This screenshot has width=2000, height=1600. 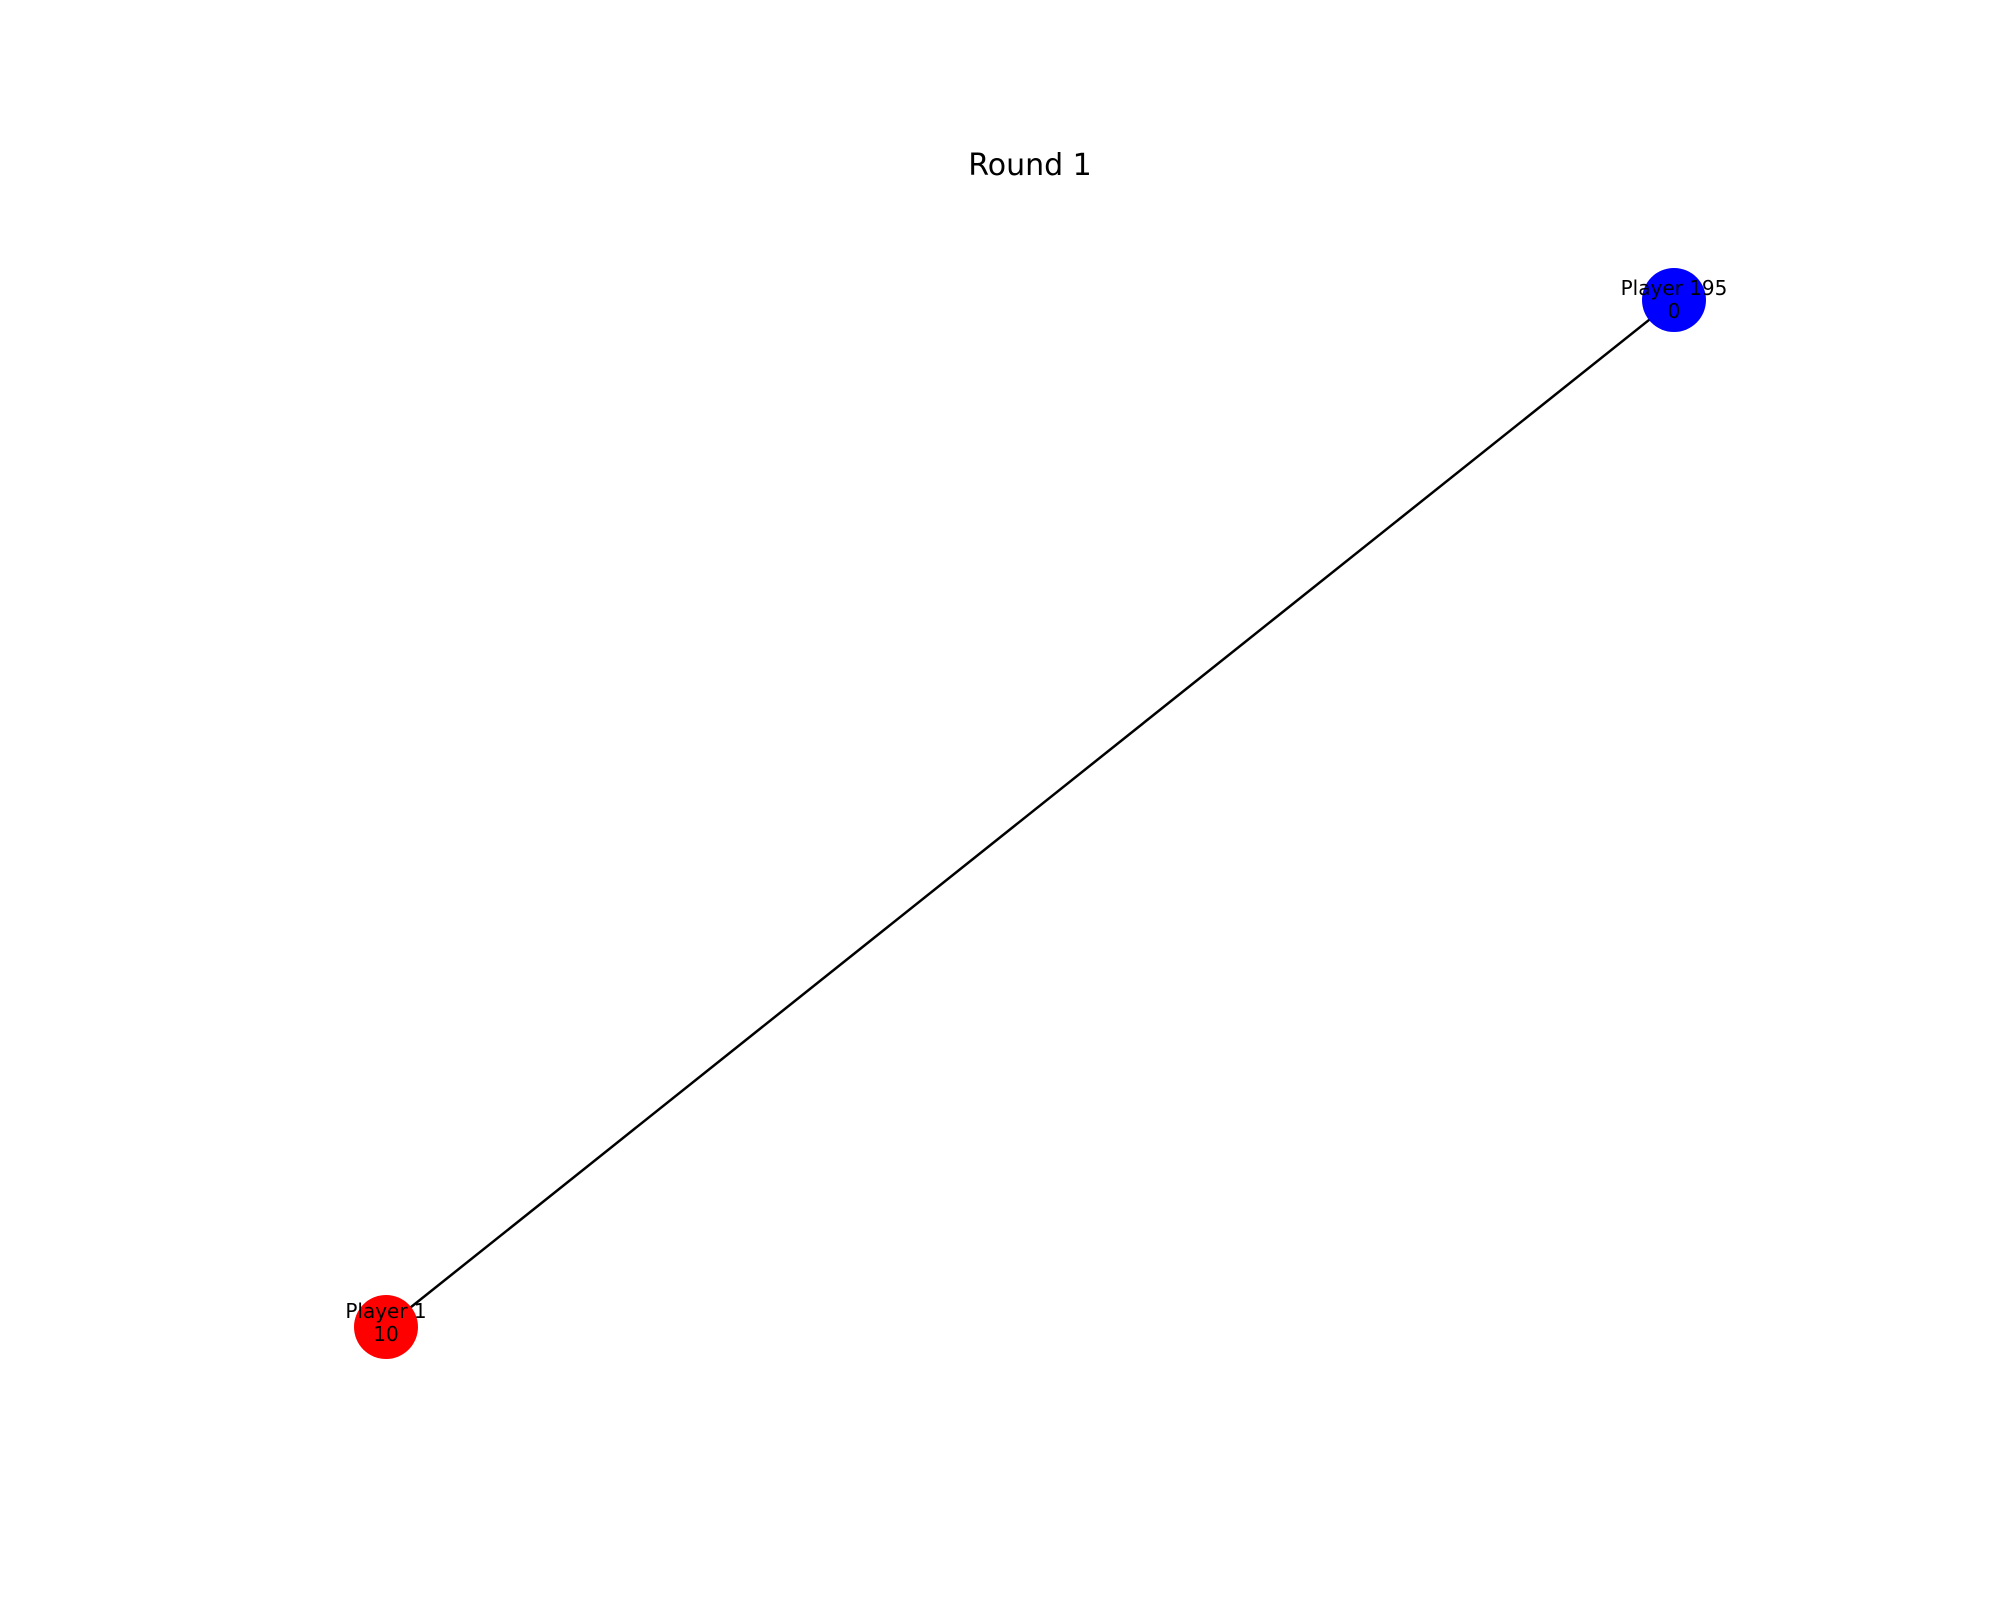 What do you see at coordinates (1674, 311) in the screenshot?
I see `node-value-player-195: 0` at bounding box center [1674, 311].